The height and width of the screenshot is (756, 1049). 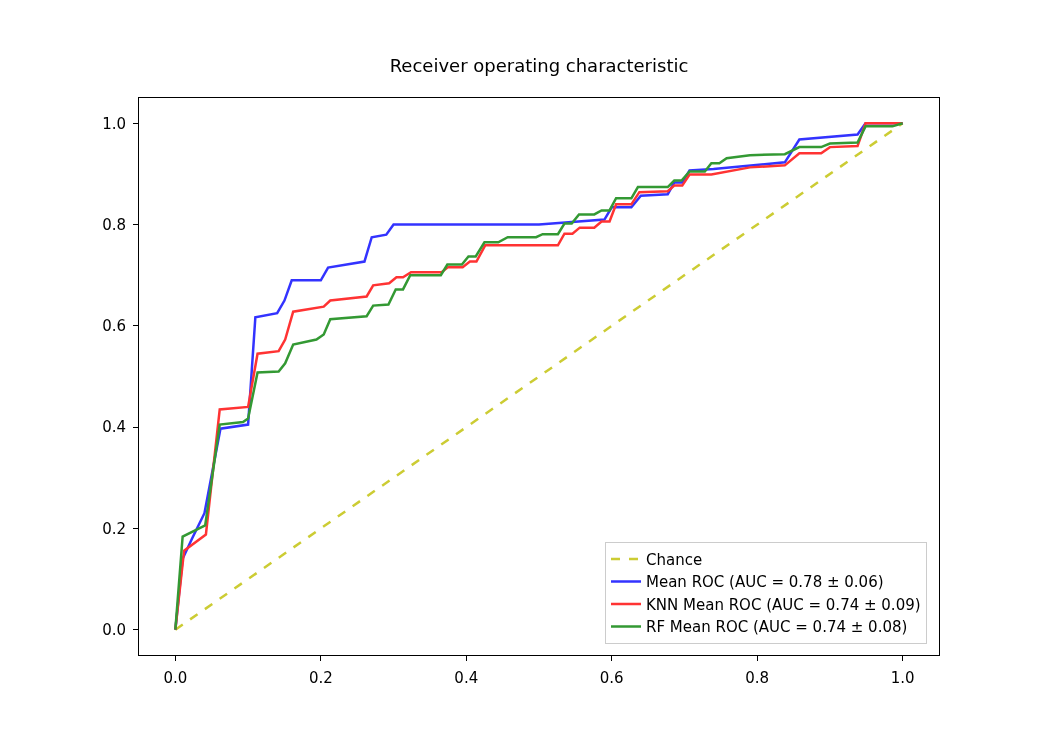 What do you see at coordinates (114, 528) in the screenshot?
I see `y-tick-label: 0.2` at bounding box center [114, 528].